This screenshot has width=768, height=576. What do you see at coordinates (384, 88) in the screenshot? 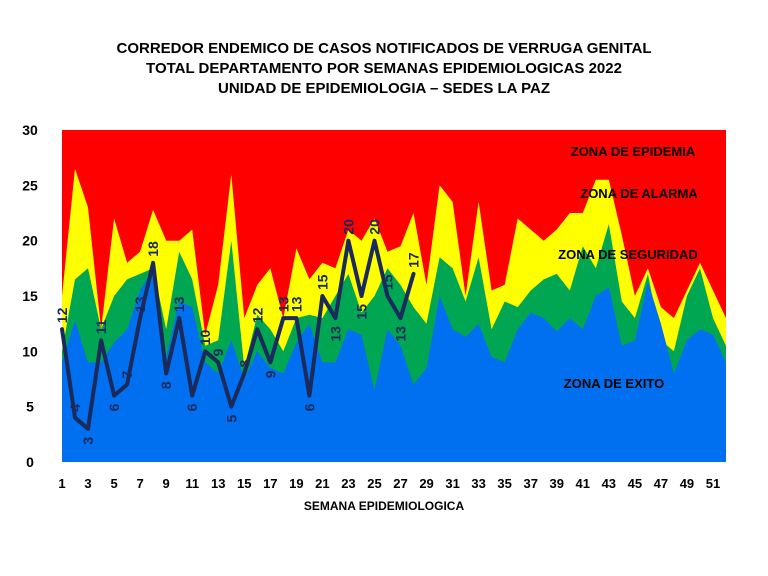
I see `chart-title-line-3: UNIDAD DE EPIDEMIOLOGIA – SEDES LA PAZ` at bounding box center [384, 88].